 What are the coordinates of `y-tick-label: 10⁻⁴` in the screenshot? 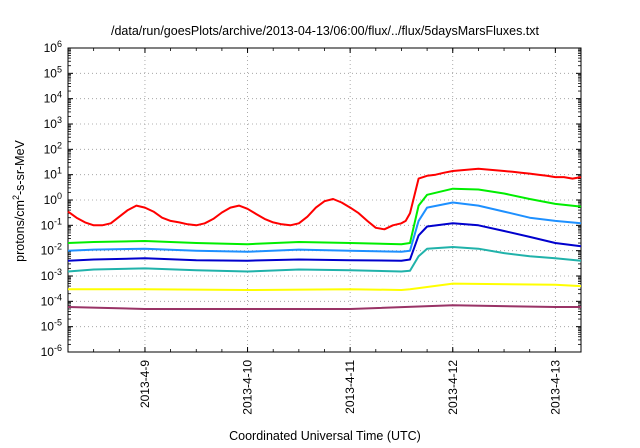 It's located at (51, 300).